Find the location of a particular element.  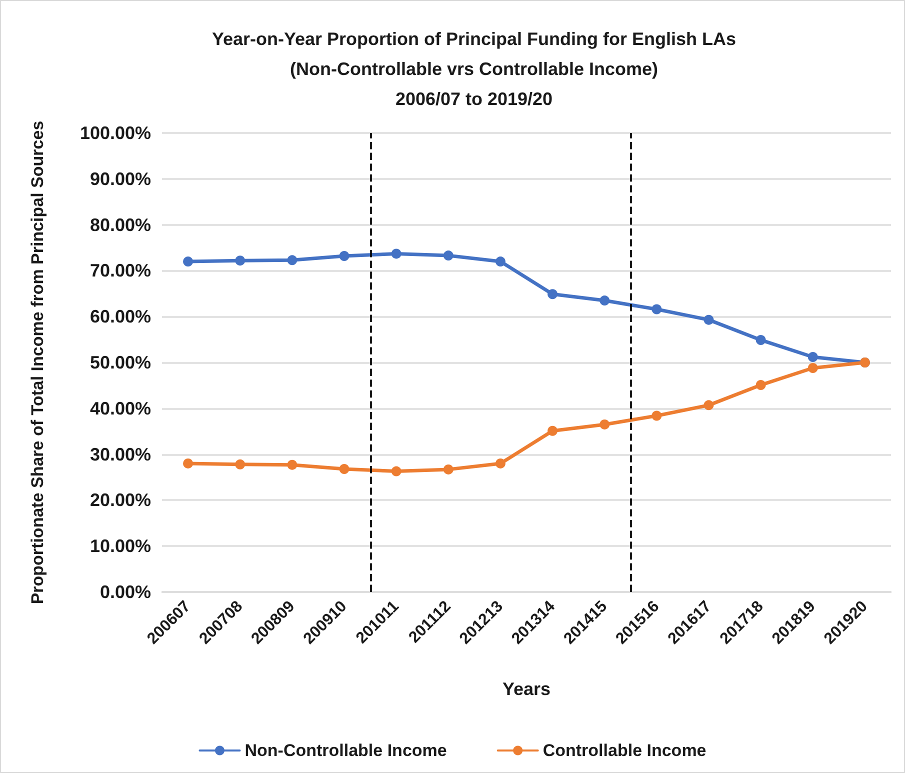

y-tick-label: 60.00% is located at coordinates (120, 316).